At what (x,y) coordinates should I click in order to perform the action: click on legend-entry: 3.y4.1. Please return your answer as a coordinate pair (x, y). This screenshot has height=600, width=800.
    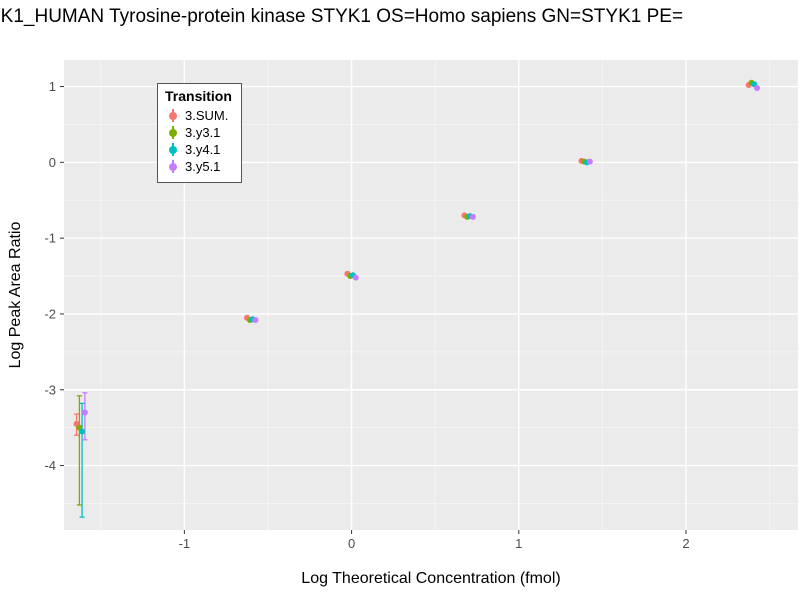
    Looking at the image, I should click on (198, 149).